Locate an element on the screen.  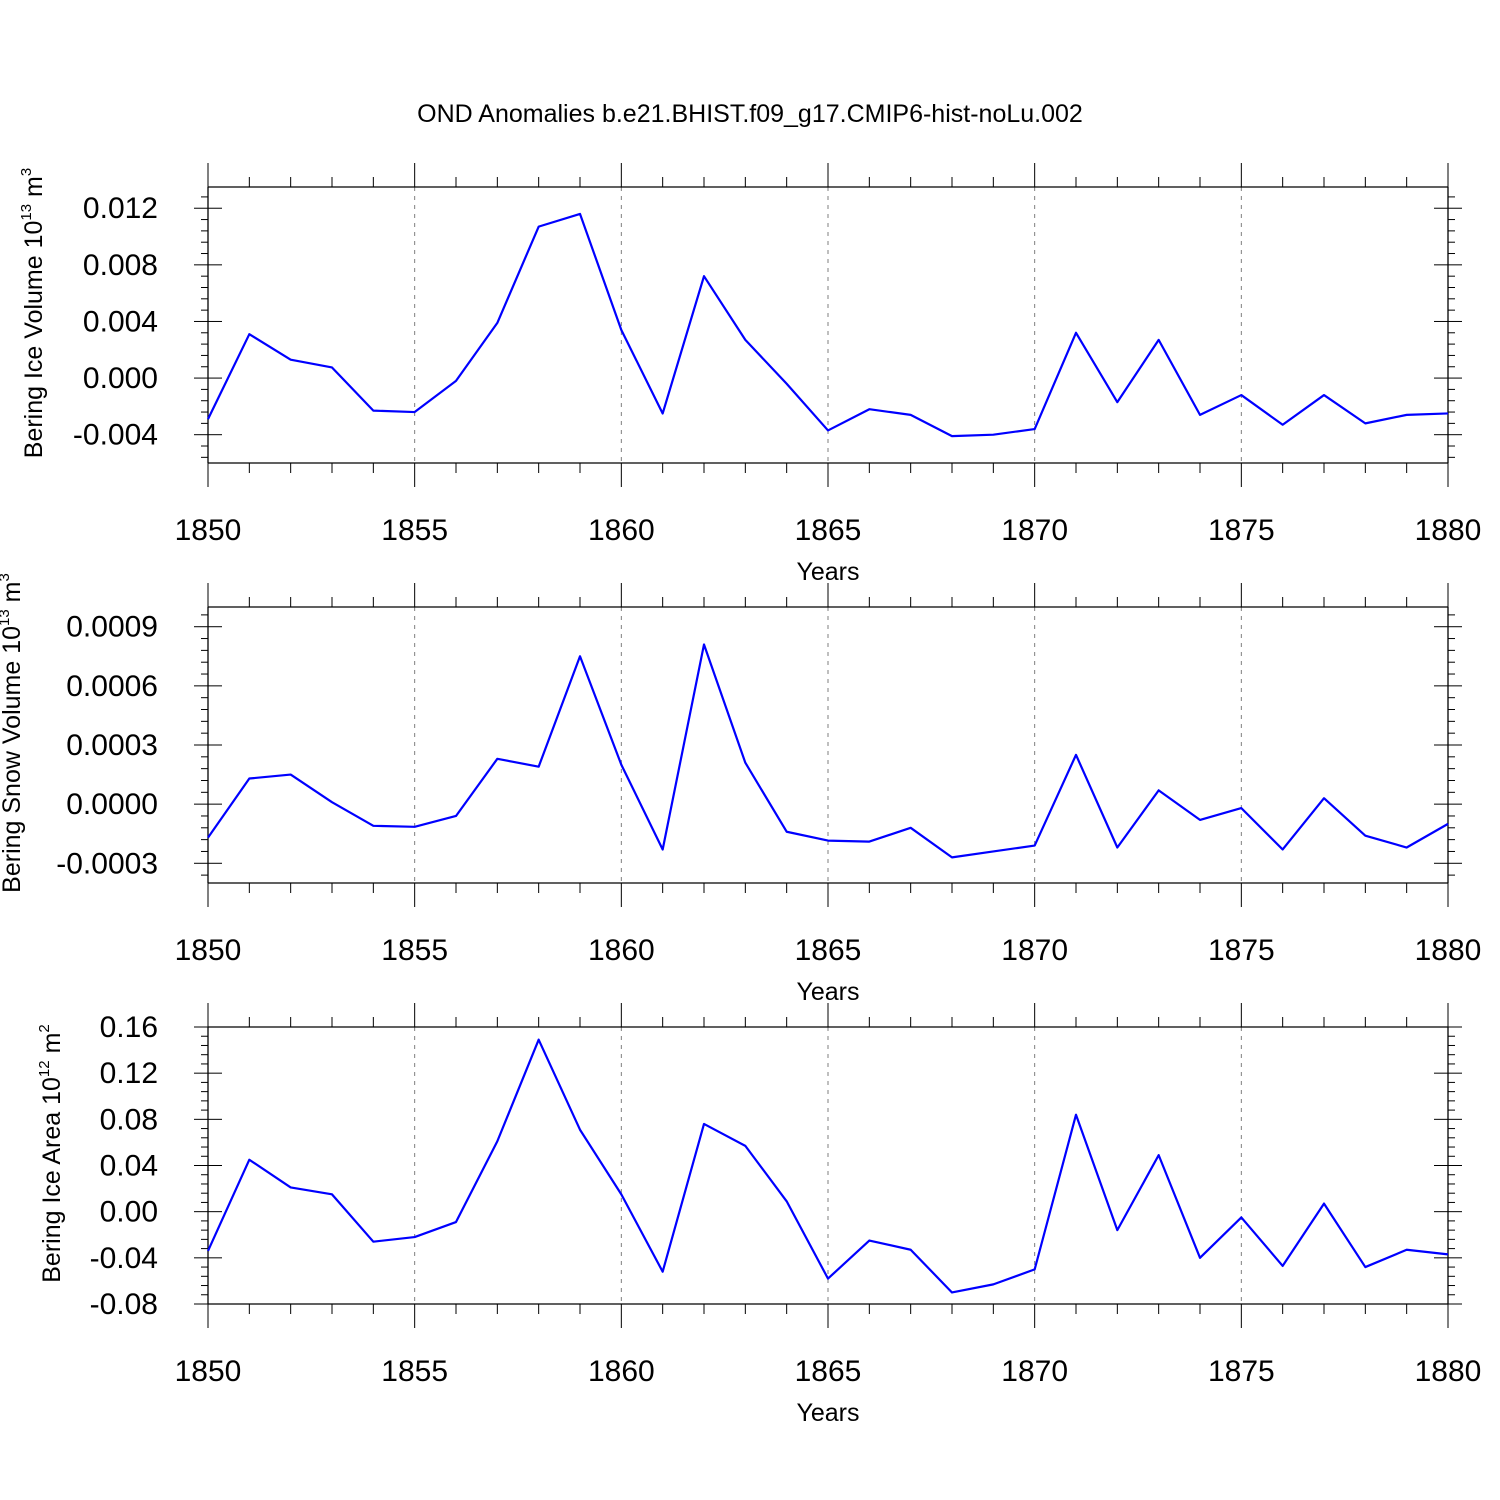
y-tick-label: 0.000 is located at coordinates (120, 378).